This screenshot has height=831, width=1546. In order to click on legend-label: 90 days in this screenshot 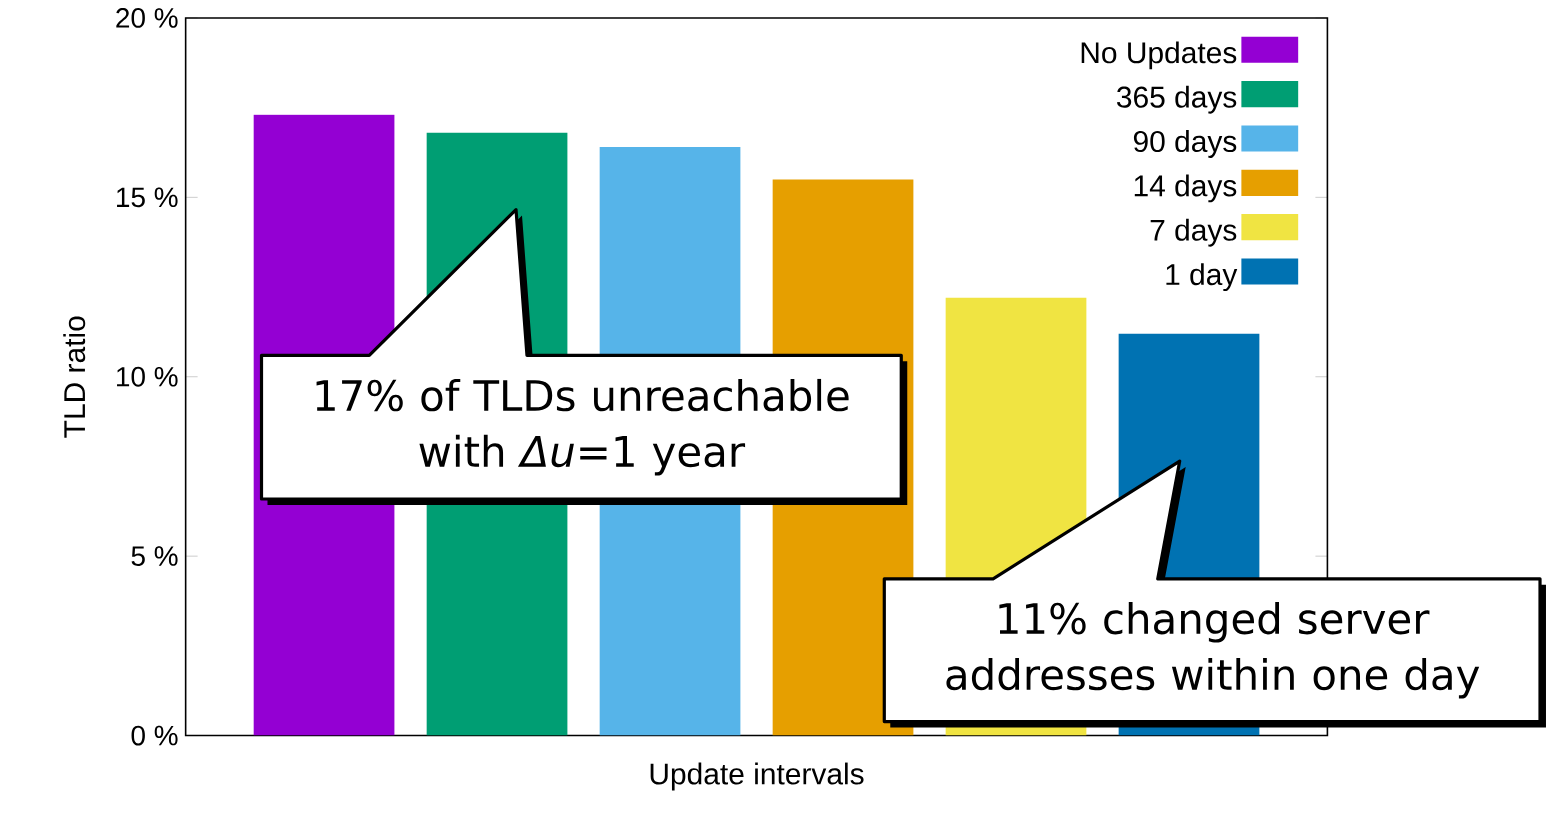, I will do `click(1185, 143)`.